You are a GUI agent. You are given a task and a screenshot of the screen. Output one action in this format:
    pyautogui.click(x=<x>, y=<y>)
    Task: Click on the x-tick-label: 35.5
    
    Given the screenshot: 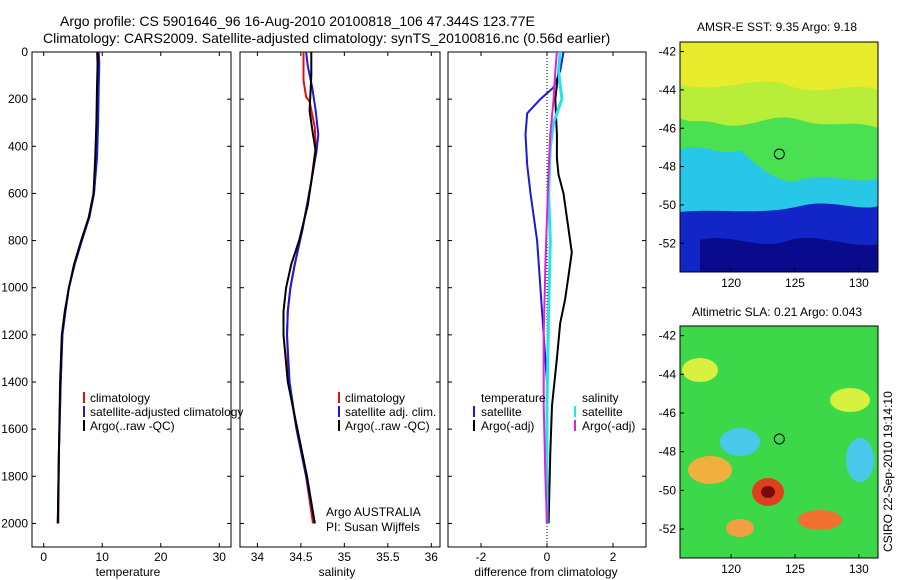 What is the action you would take?
    pyautogui.click(x=388, y=557)
    